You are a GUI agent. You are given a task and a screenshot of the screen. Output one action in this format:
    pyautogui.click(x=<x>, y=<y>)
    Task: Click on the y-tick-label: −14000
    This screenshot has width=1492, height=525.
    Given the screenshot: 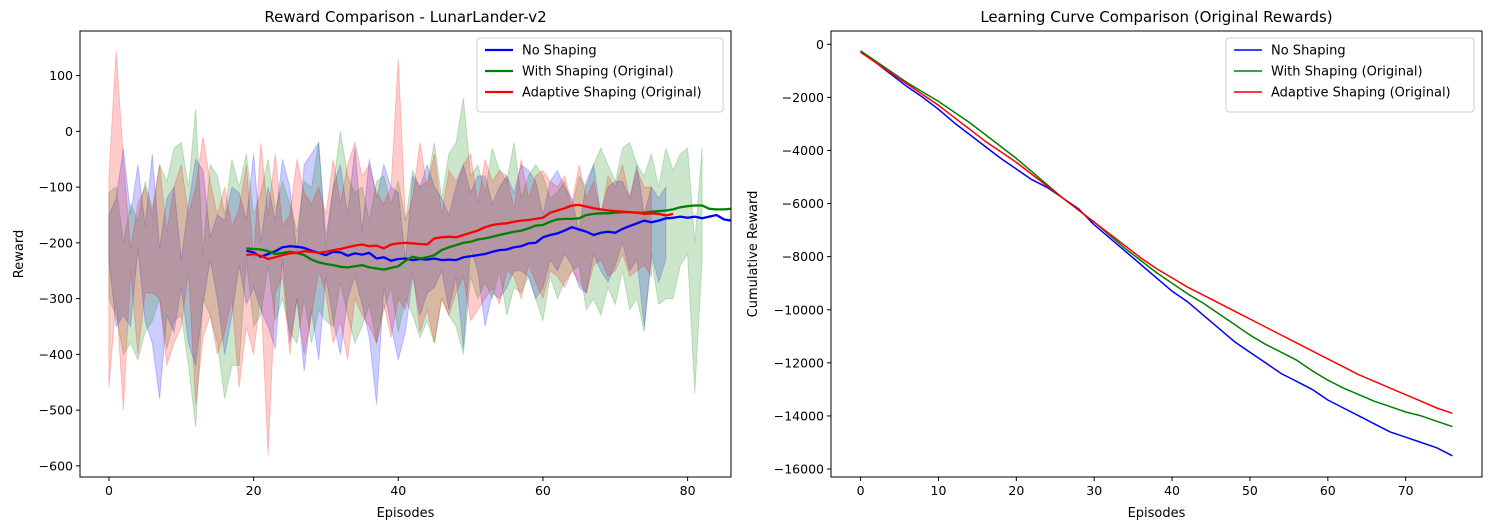 What is the action you would take?
    pyautogui.click(x=799, y=415)
    